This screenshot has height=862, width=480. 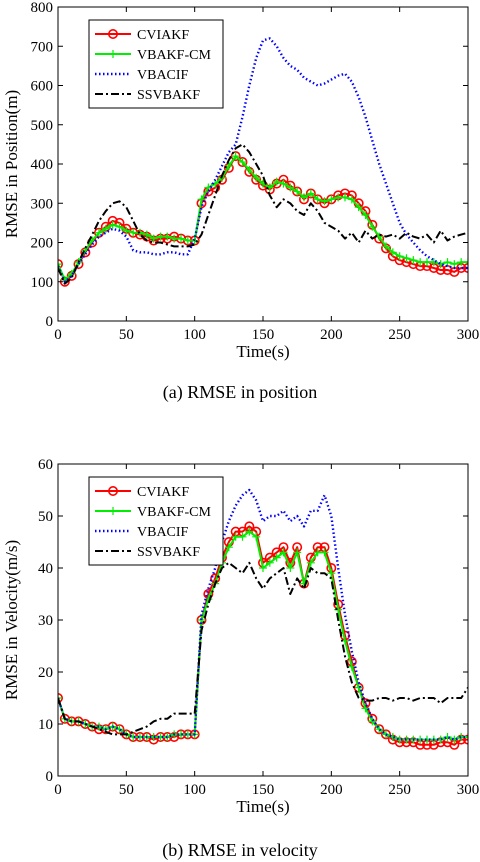 I want to click on y-tick-label: 100, so click(x=42, y=283).